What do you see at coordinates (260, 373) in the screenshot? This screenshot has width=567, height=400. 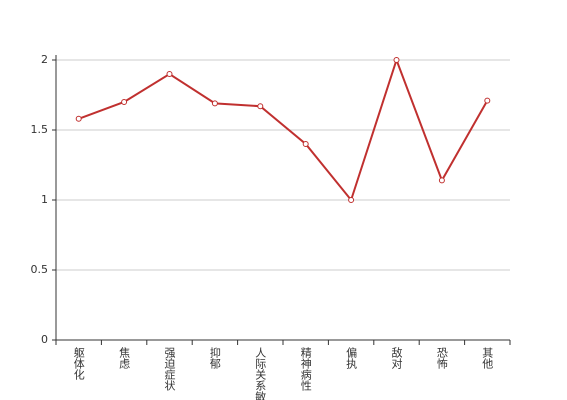 I see `x-tick-label: 人际关系敏感` at bounding box center [260, 373].